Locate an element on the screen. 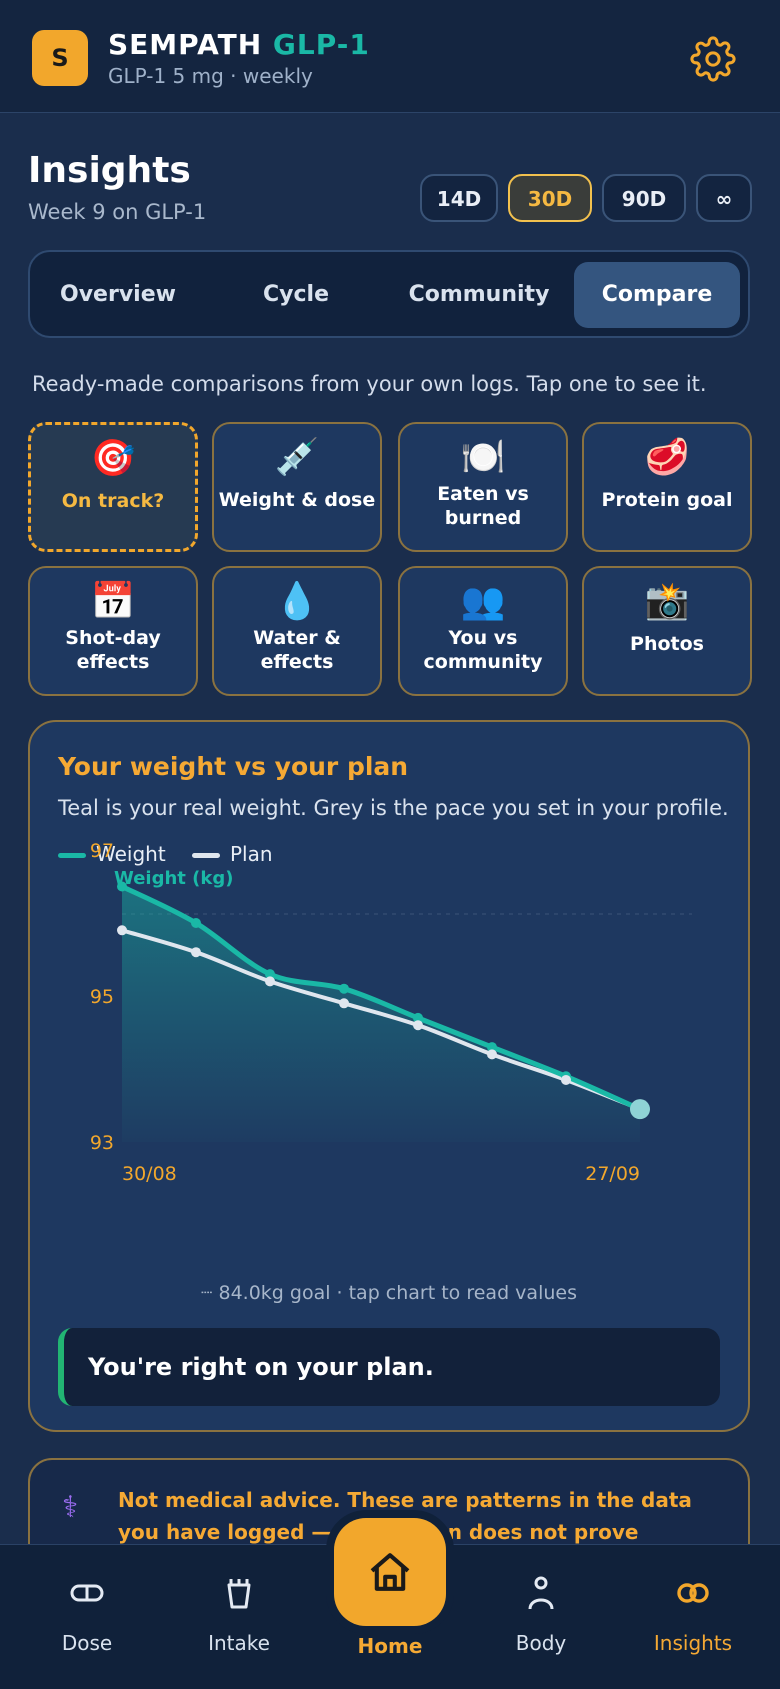 The image size is (780, 1689). page-subtitle: Week 9 on GLP-1 is located at coordinates (117, 212).